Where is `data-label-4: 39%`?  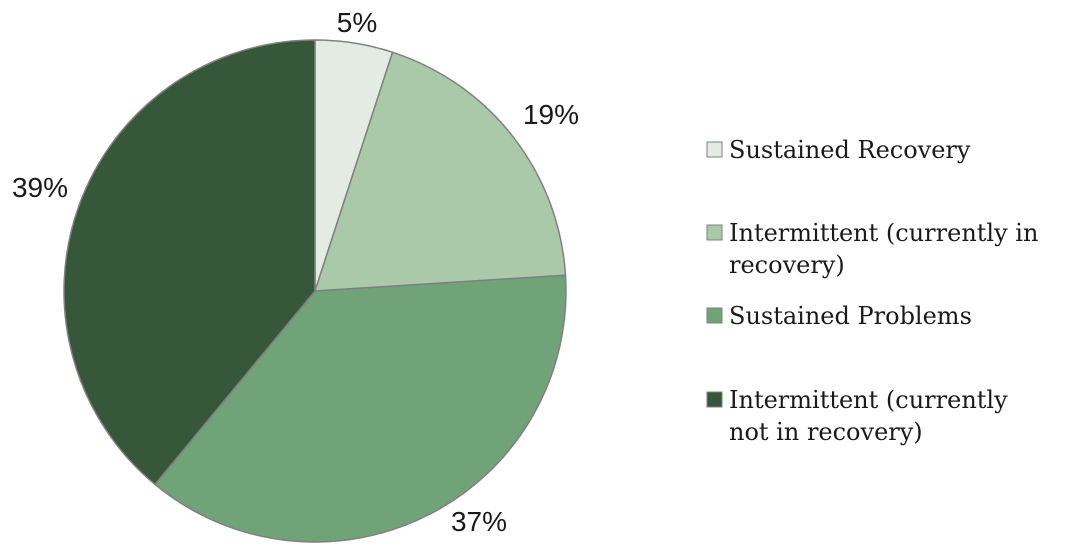 data-label-4: 39% is located at coordinates (40, 187).